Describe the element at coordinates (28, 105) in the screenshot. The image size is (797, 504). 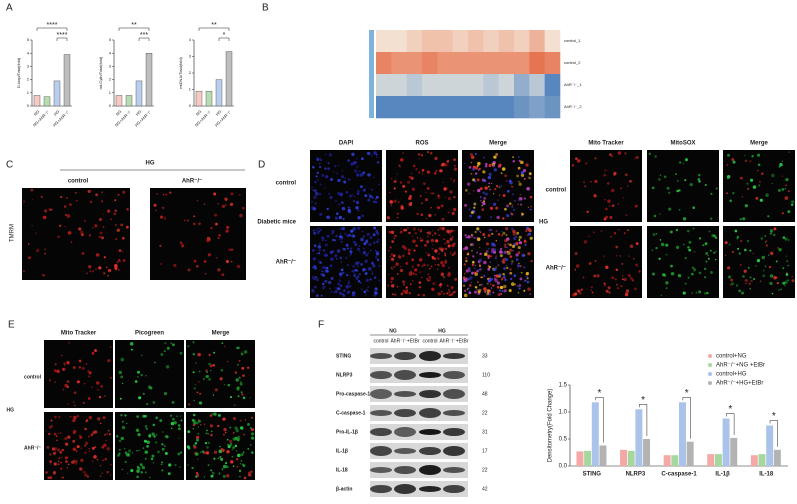
I see `y-tick-label: 0` at that location.